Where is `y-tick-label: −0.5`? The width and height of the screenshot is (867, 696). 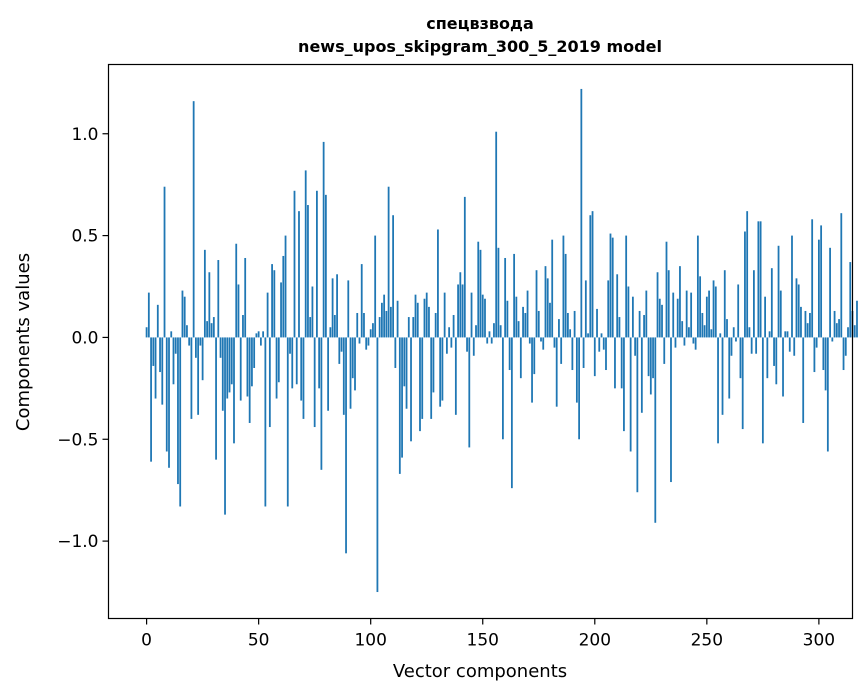
y-tick-label: −0.5 is located at coordinates (77, 440).